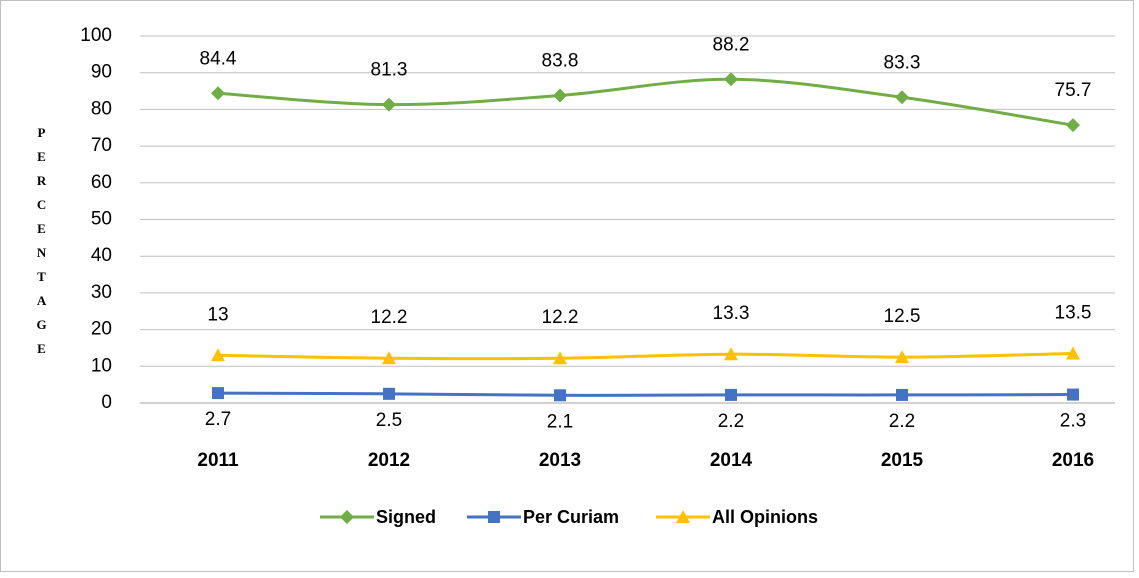  What do you see at coordinates (101, 365) in the screenshot?
I see `y-tick-label: 10` at bounding box center [101, 365].